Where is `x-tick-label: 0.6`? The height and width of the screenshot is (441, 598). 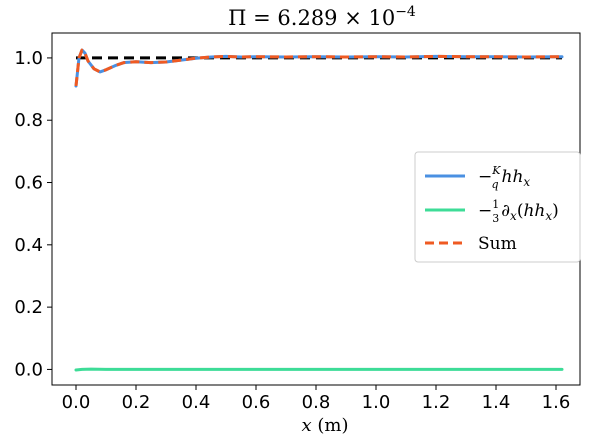
x-tick-label: 0.6 is located at coordinates (256, 402).